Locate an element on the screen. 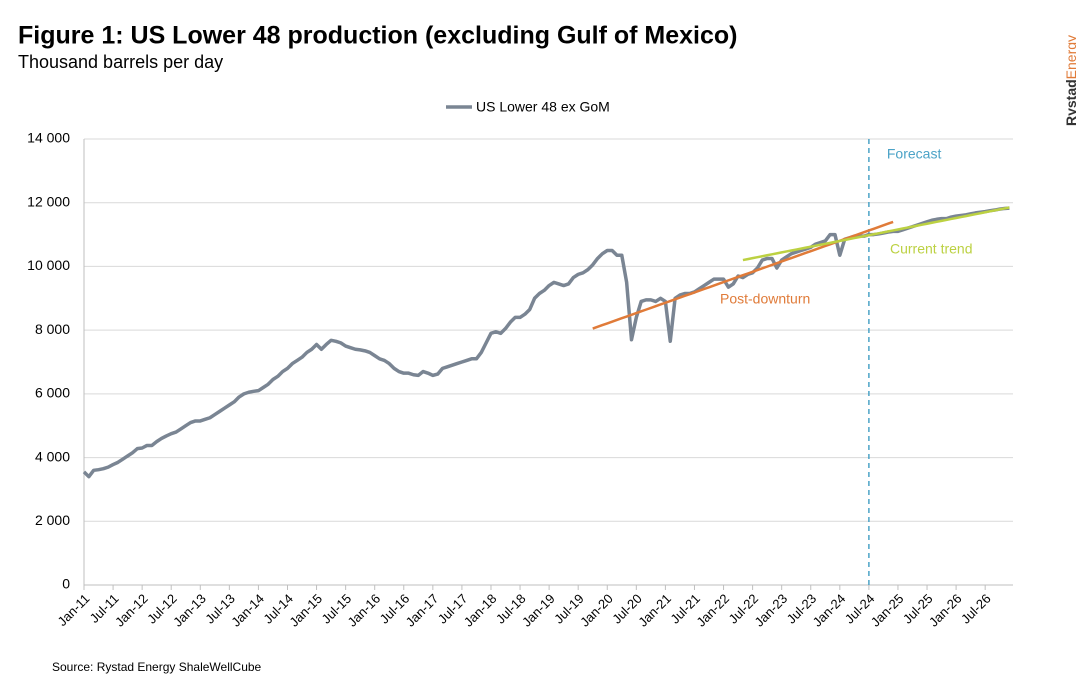  x-tick-label: Jan-14 is located at coordinates (247, 610).